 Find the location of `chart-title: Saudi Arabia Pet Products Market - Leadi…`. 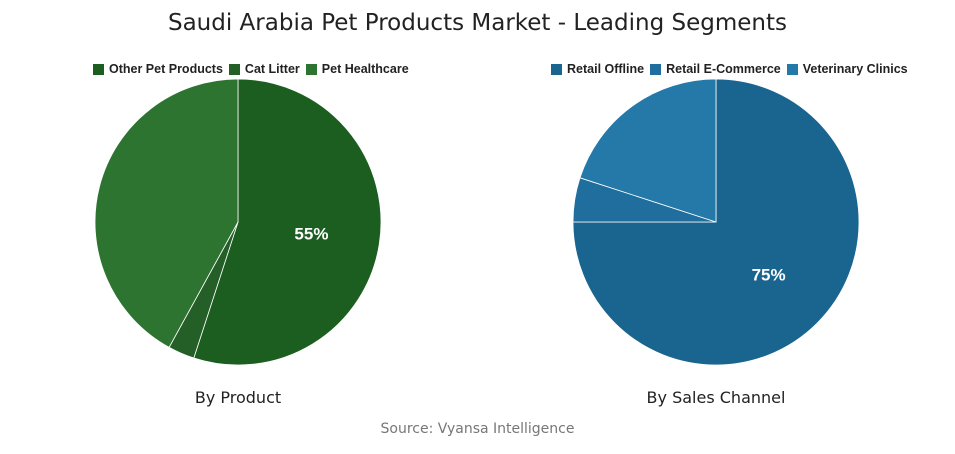

chart-title: Saudi Arabia Pet Products Market - Leadi… is located at coordinates (477, 23).